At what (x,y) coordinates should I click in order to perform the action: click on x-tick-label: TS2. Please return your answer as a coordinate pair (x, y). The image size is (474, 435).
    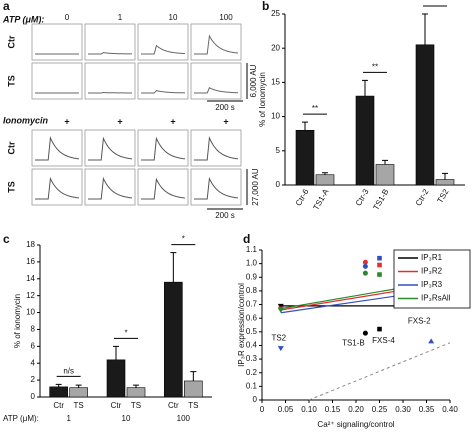
    Looking at the image, I should click on (442, 196).